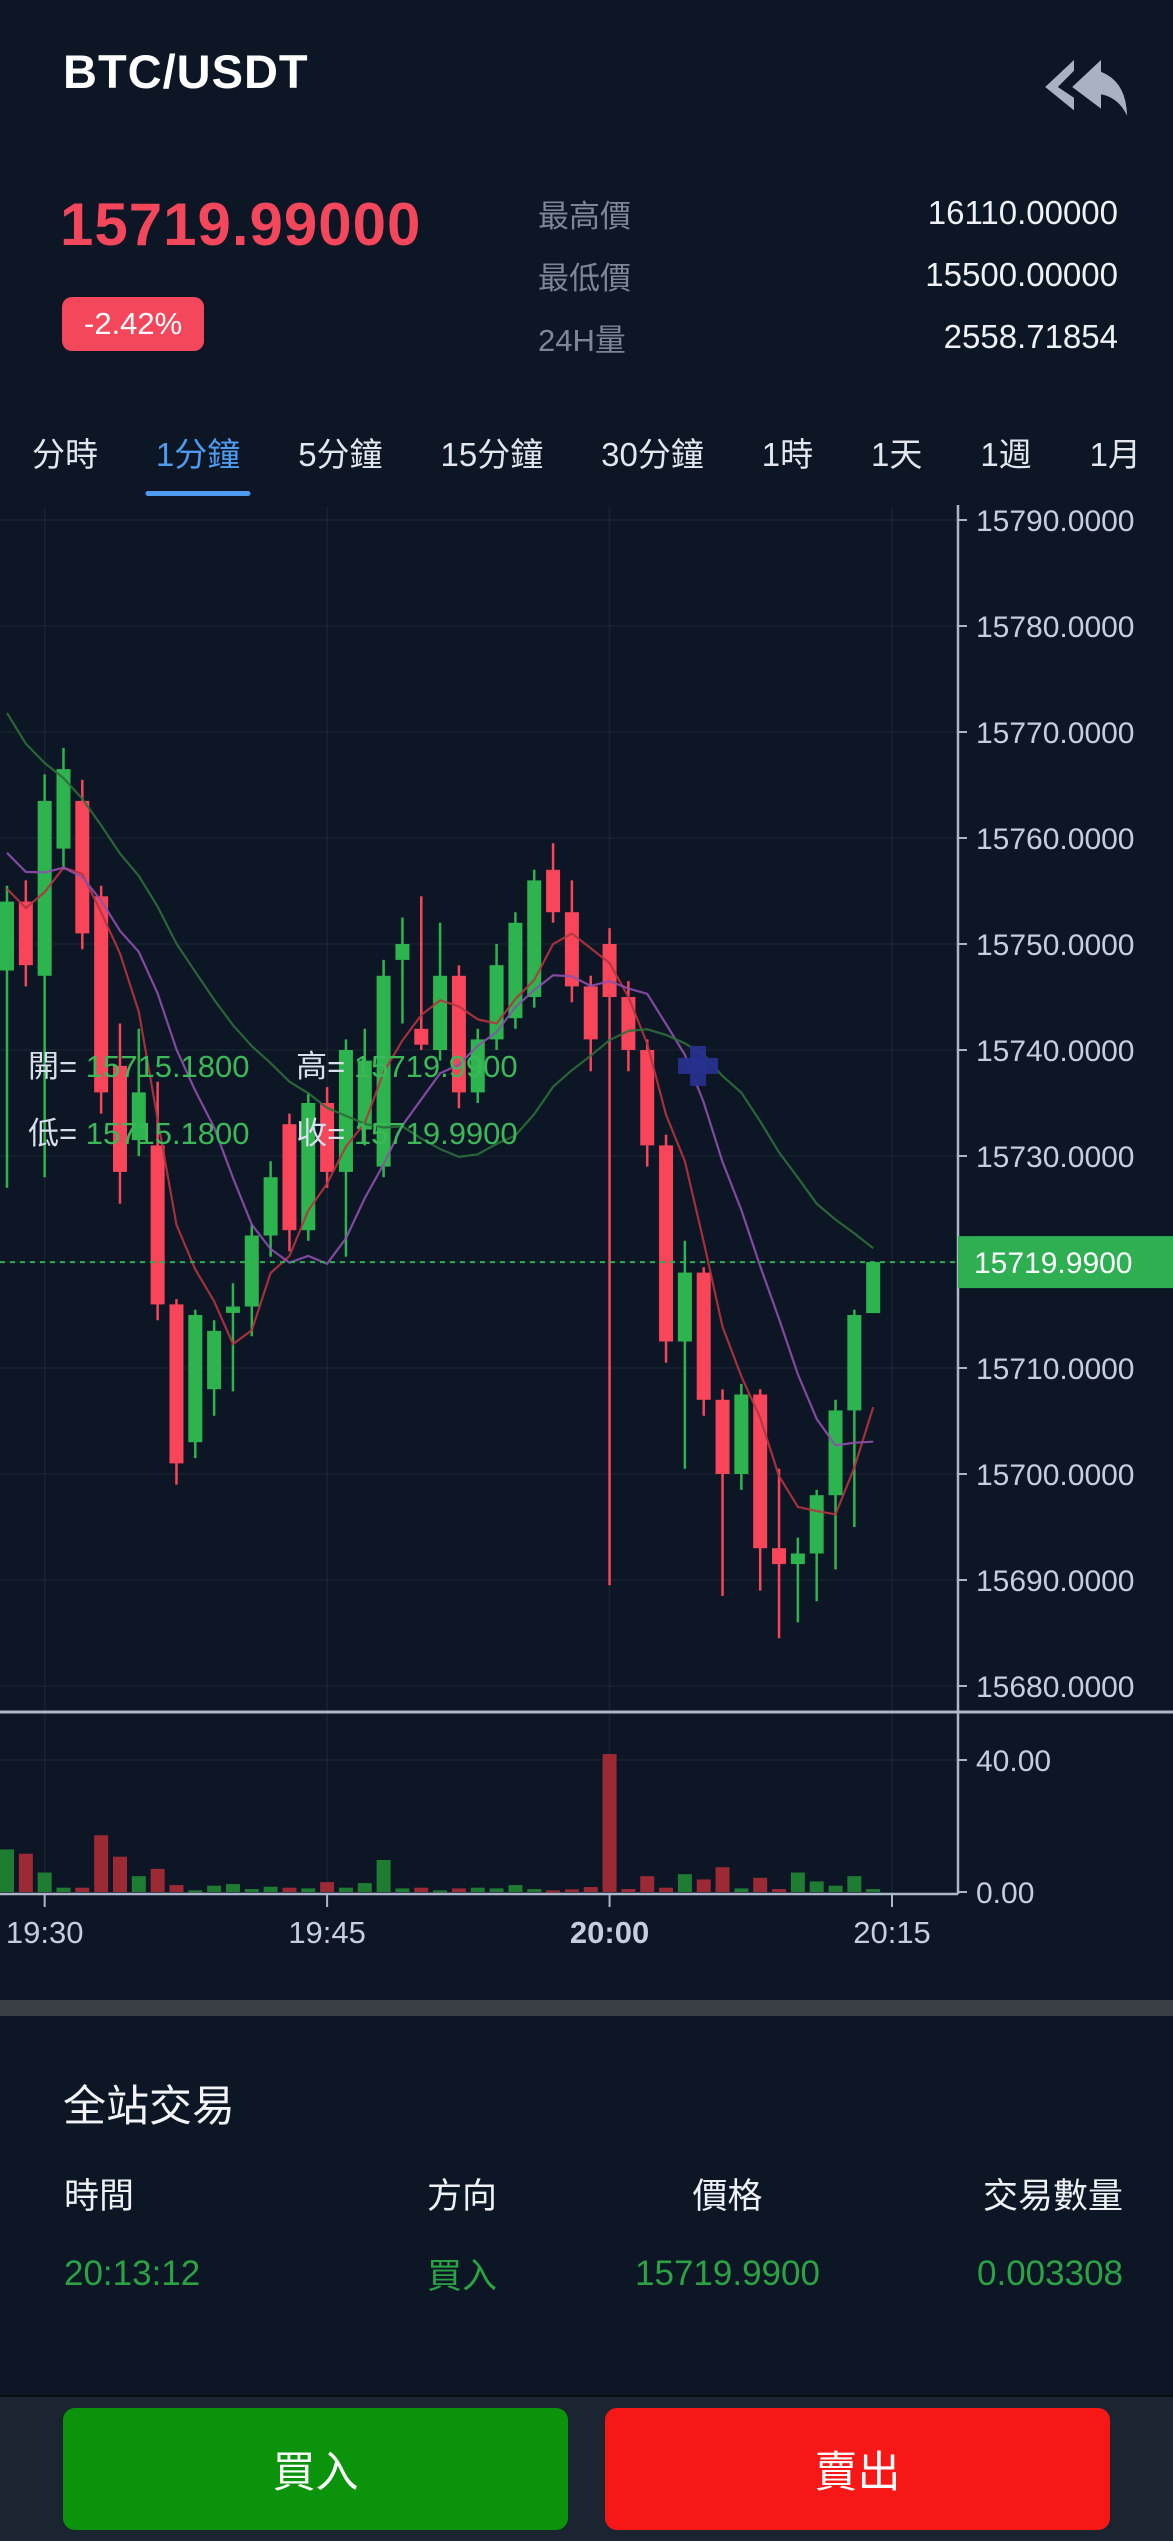 This screenshot has width=1173, height=2541. What do you see at coordinates (828, 213) in the screenshot?
I see `stat-high: 最高價 16110.00000` at bounding box center [828, 213].